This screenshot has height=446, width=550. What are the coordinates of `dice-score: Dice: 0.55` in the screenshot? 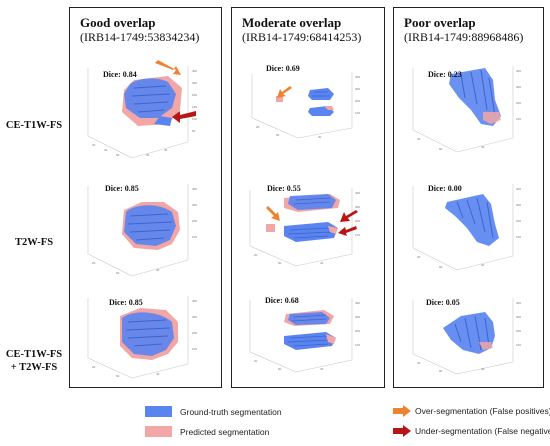 It's located at (284, 188).